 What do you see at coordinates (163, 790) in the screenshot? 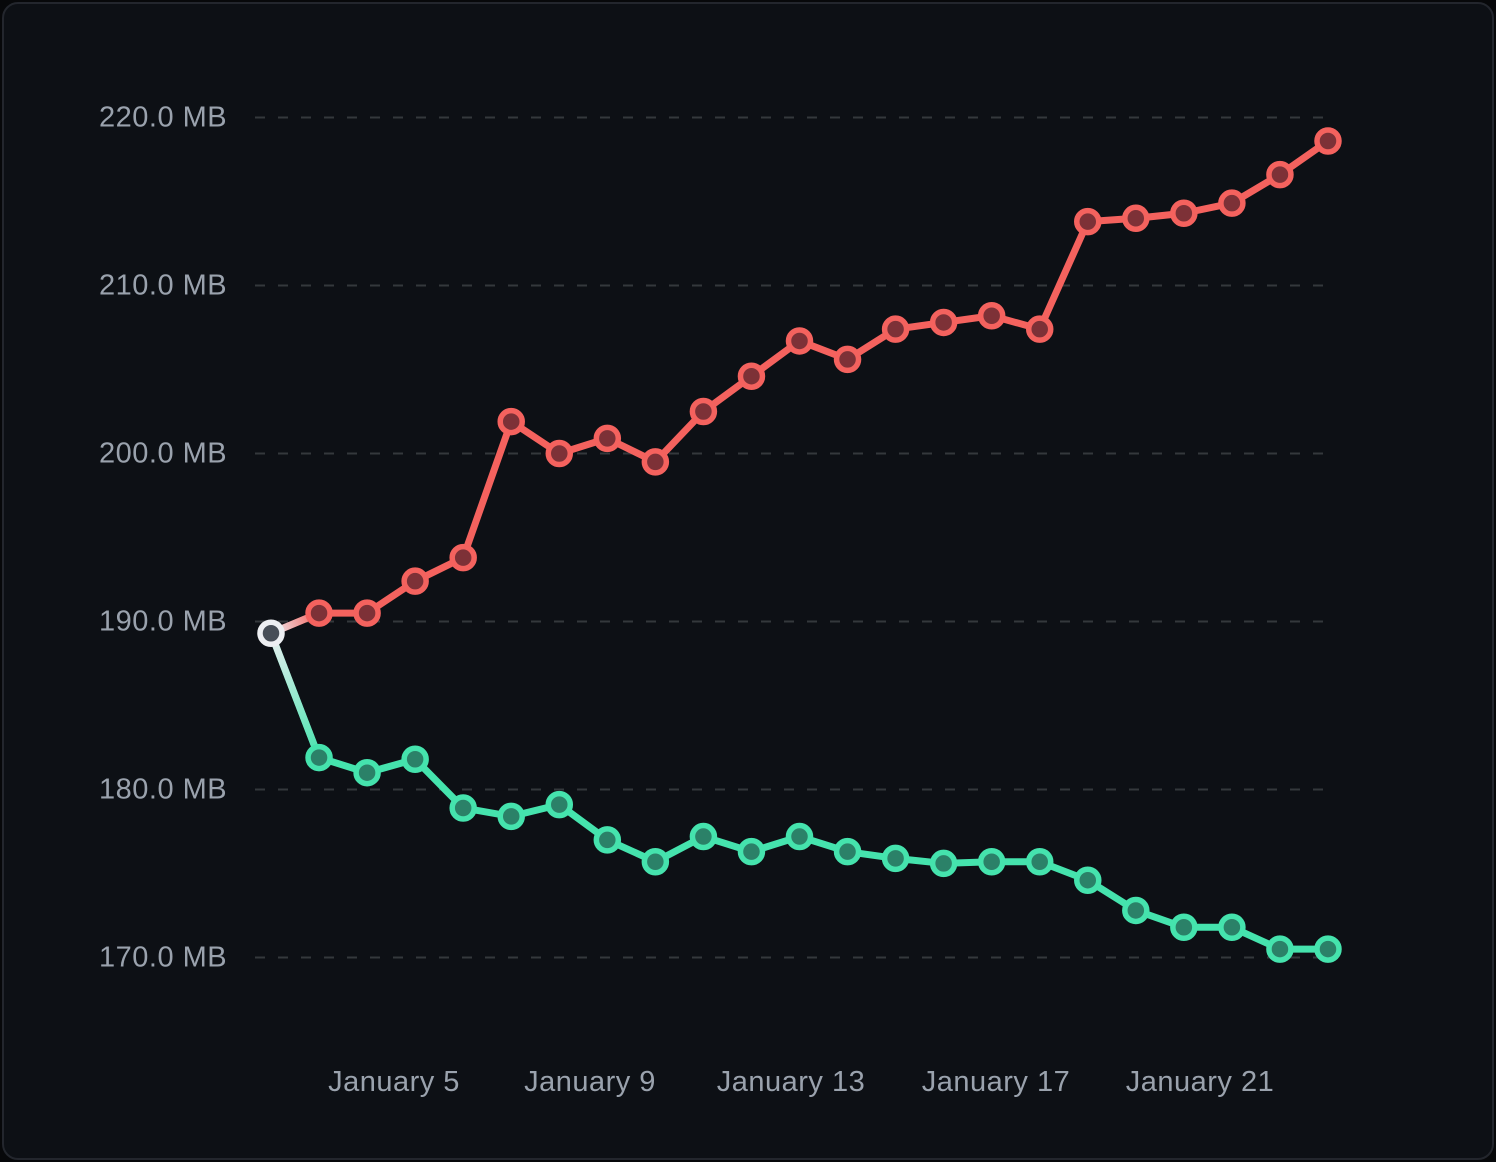
I see `y-axis-label: 180.0 MB` at bounding box center [163, 790].